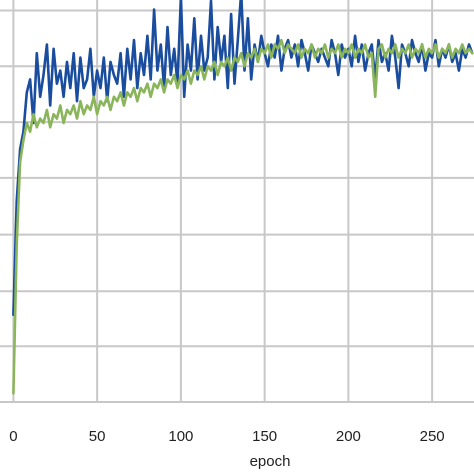  I want to click on x-tick-labels: 0 50 100 150 200 250, so click(226, 436).